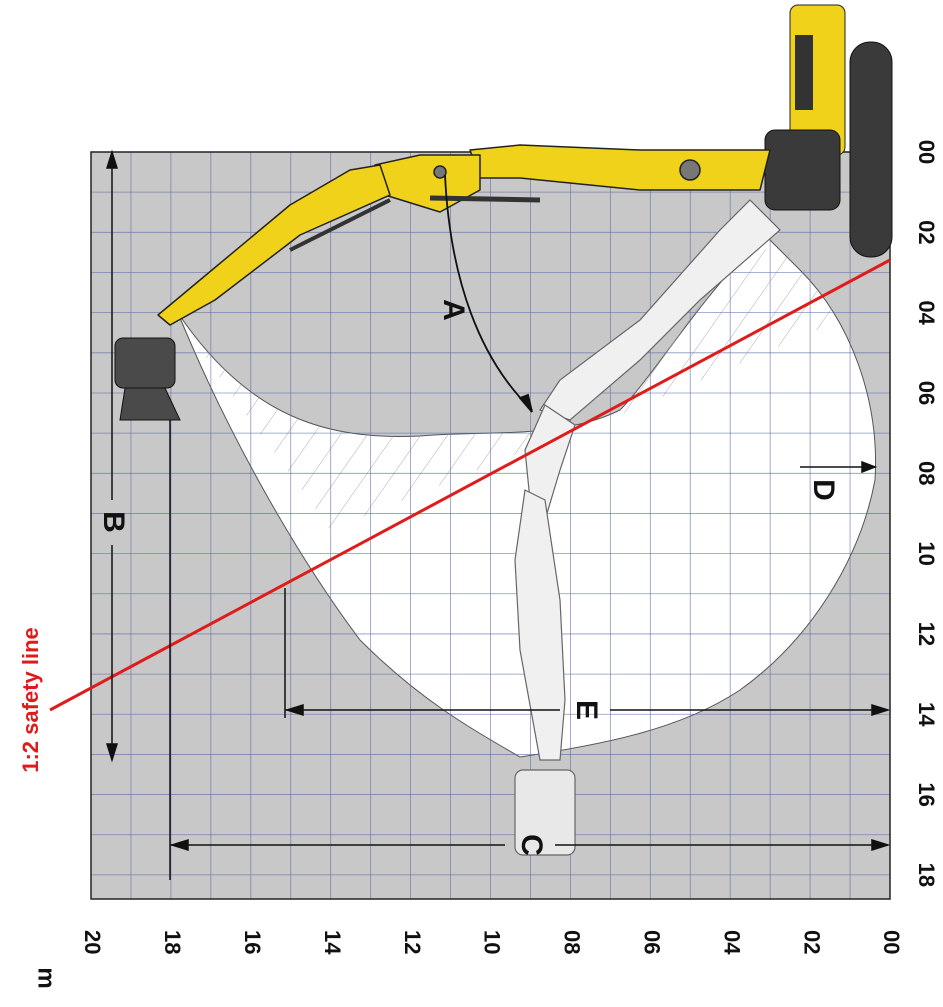 The height and width of the screenshot is (1007, 943). I want to click on reach-tick-label: 14, so click(926, 714).